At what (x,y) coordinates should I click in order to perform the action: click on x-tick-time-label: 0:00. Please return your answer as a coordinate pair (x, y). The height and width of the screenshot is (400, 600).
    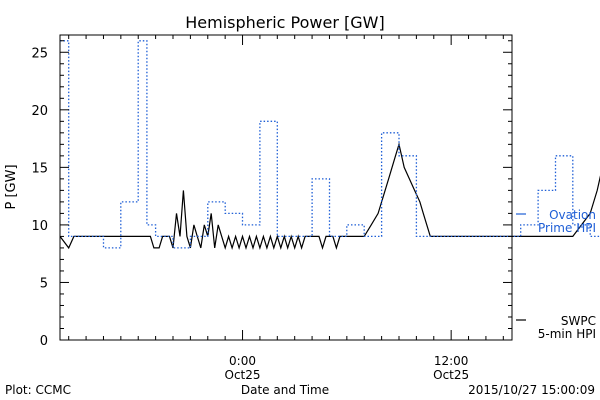
    Looking at the image, I should click on (242, 361).